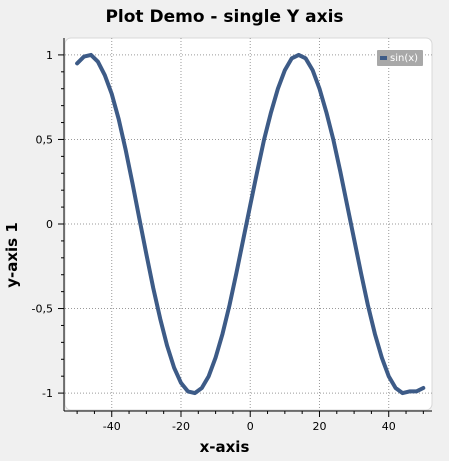  I want to click on chart-title: Plot Demo - single Y axis, so click(224, 17).